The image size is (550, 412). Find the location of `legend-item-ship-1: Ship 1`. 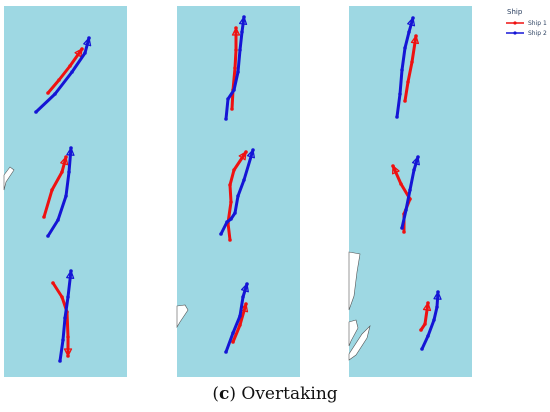

legend-item-ship-1: Ship 1 is located at coordinates (526, 23).